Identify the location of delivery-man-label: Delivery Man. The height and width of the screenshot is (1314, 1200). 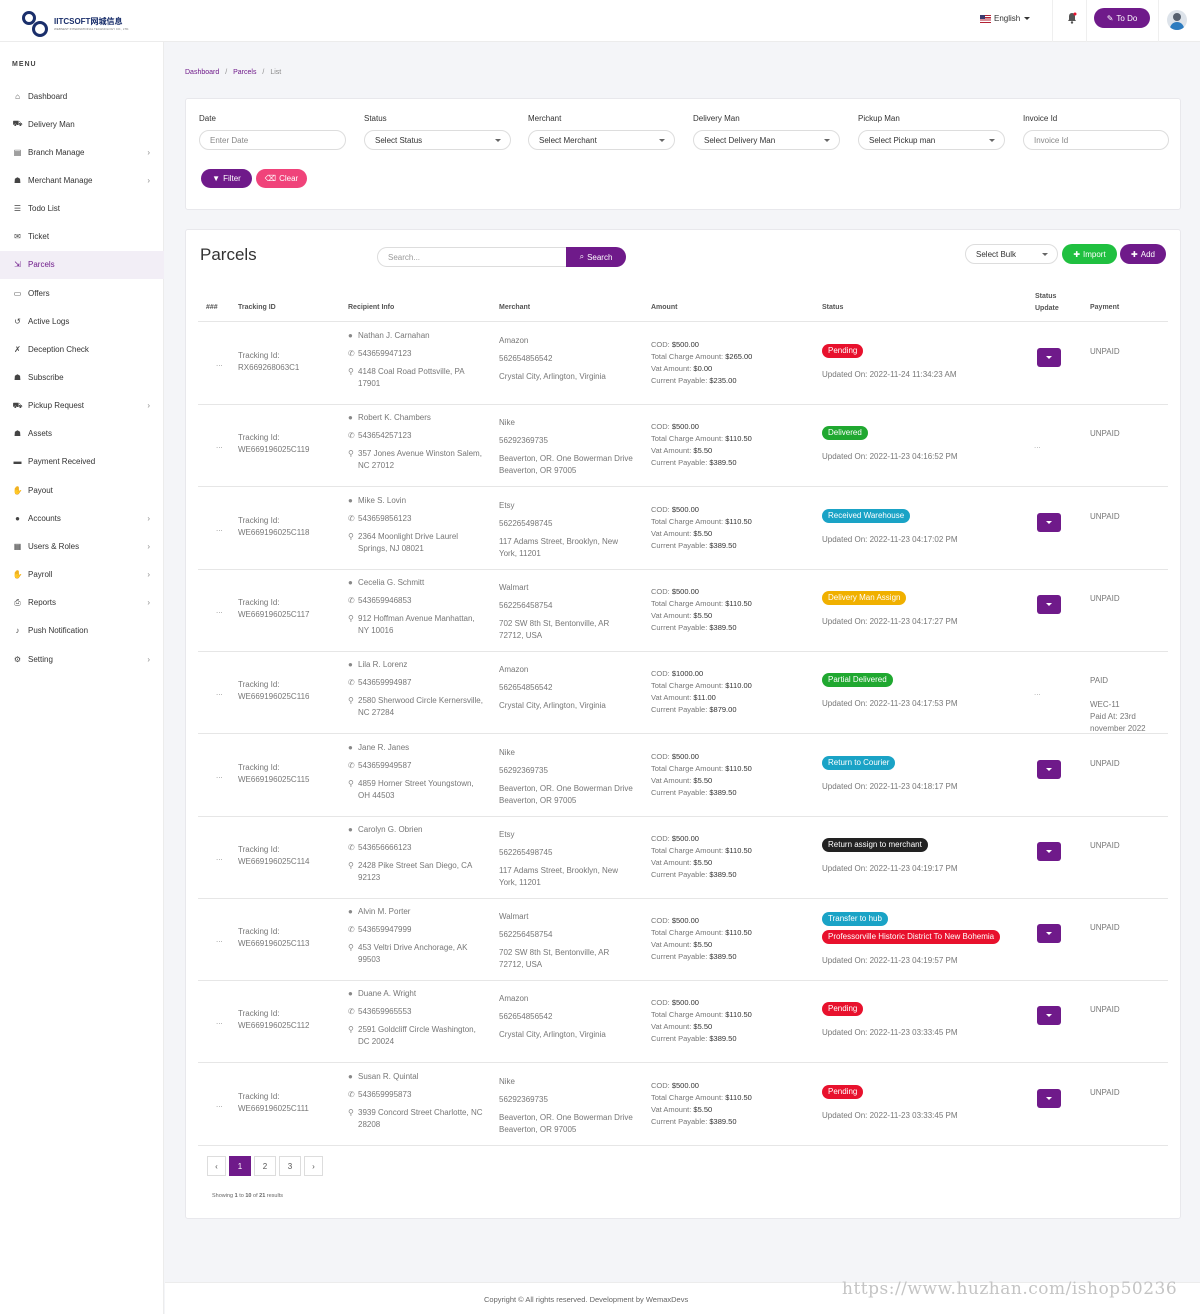
(716, 118).